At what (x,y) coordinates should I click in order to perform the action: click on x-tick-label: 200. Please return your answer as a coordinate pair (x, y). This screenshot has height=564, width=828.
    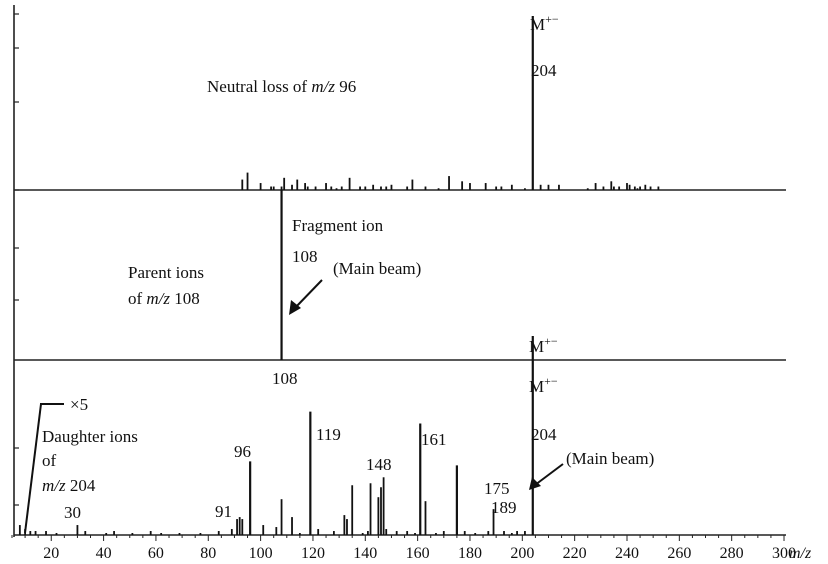
    Looking at the image, I should click on (522, 553).